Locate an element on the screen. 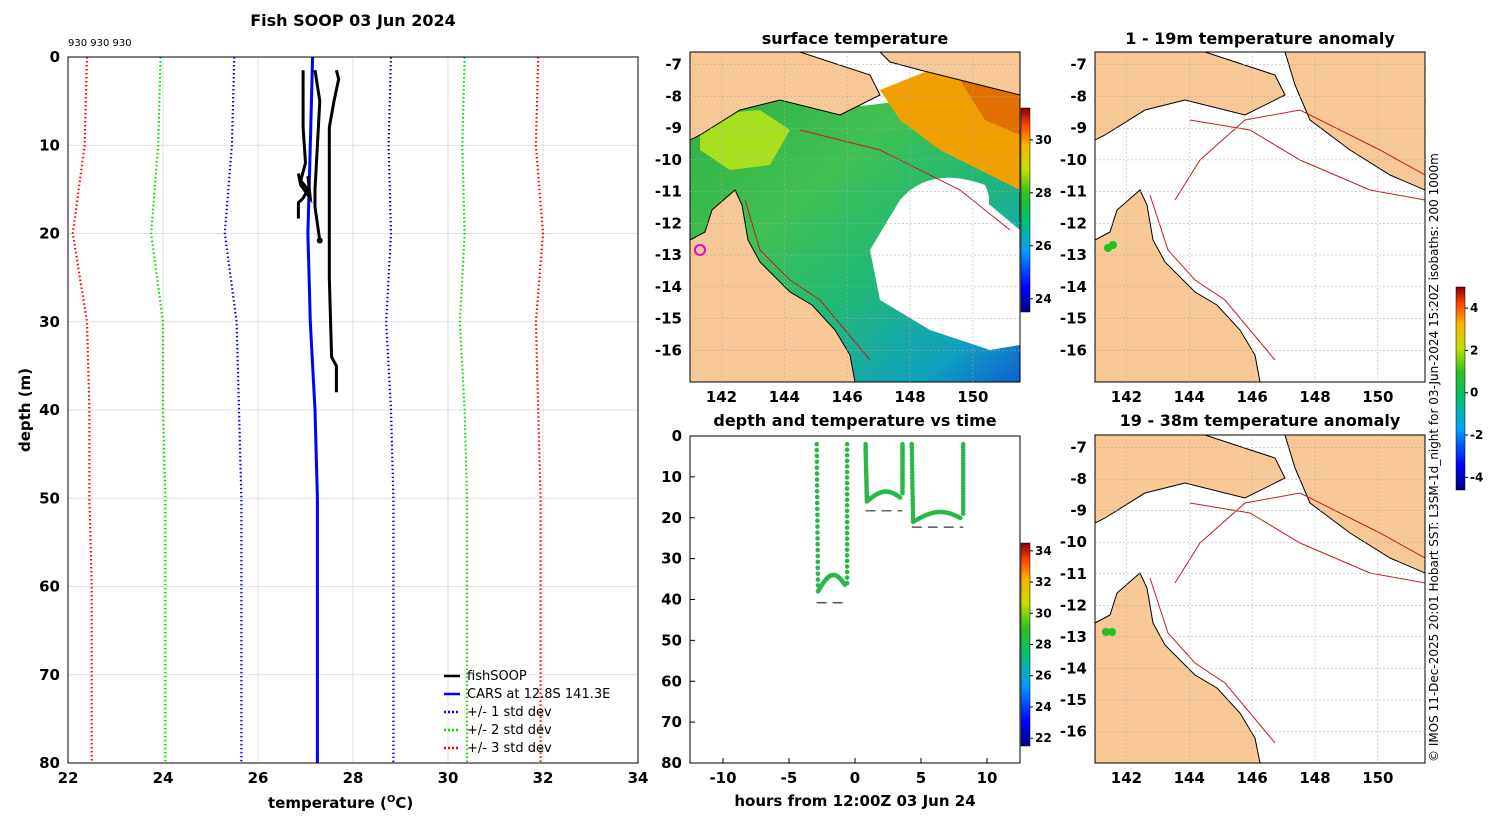 The image size is (1500, 820). map-x-tick-label: 146 is located at coordinates (1251, 778).